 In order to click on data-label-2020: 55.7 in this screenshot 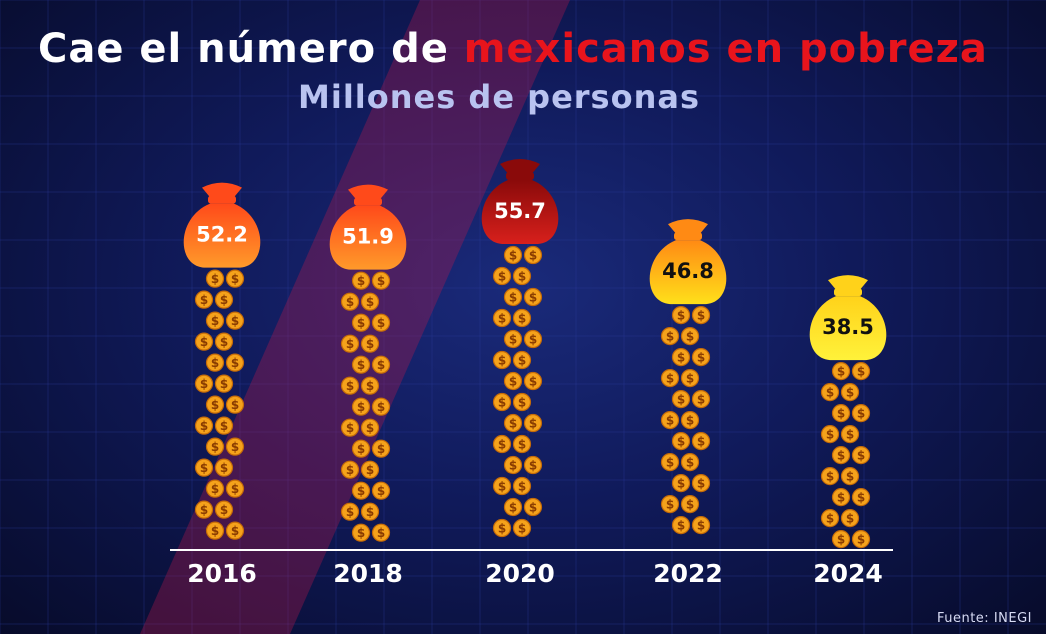, I will do `click(520, 211)`.